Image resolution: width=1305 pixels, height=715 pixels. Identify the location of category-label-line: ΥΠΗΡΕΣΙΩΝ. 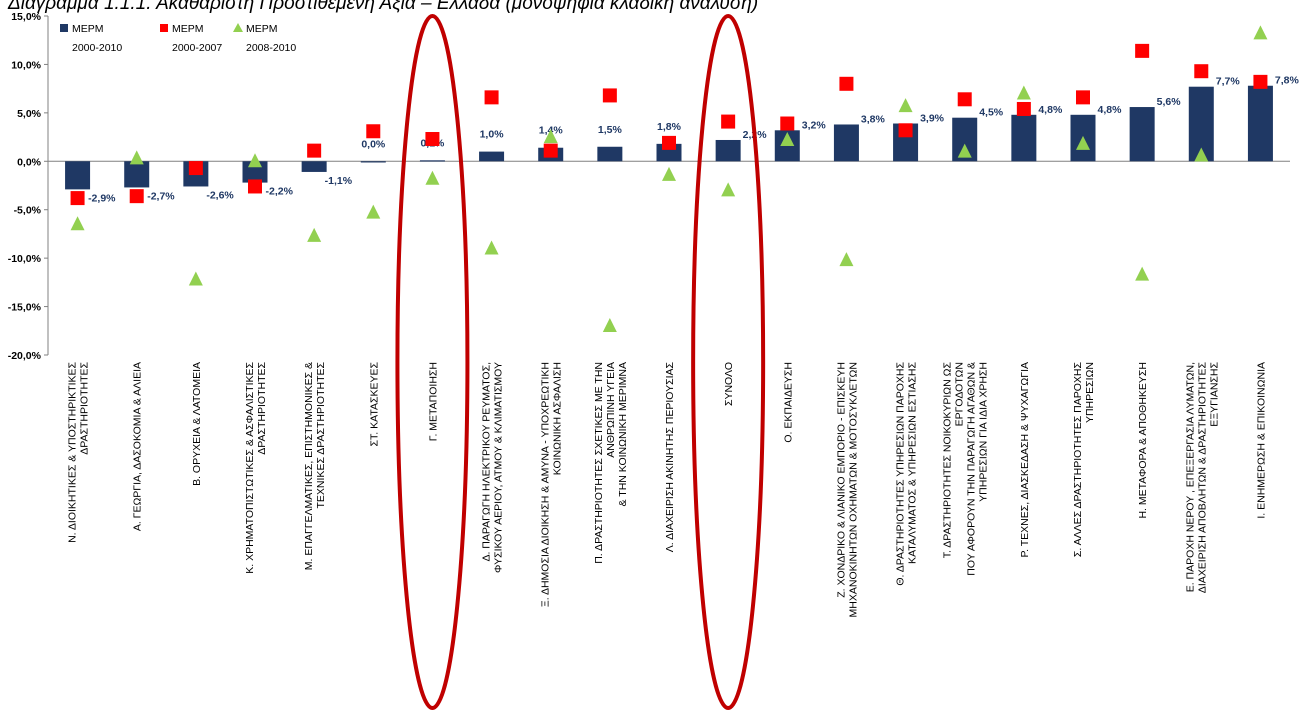
(1090, 392).